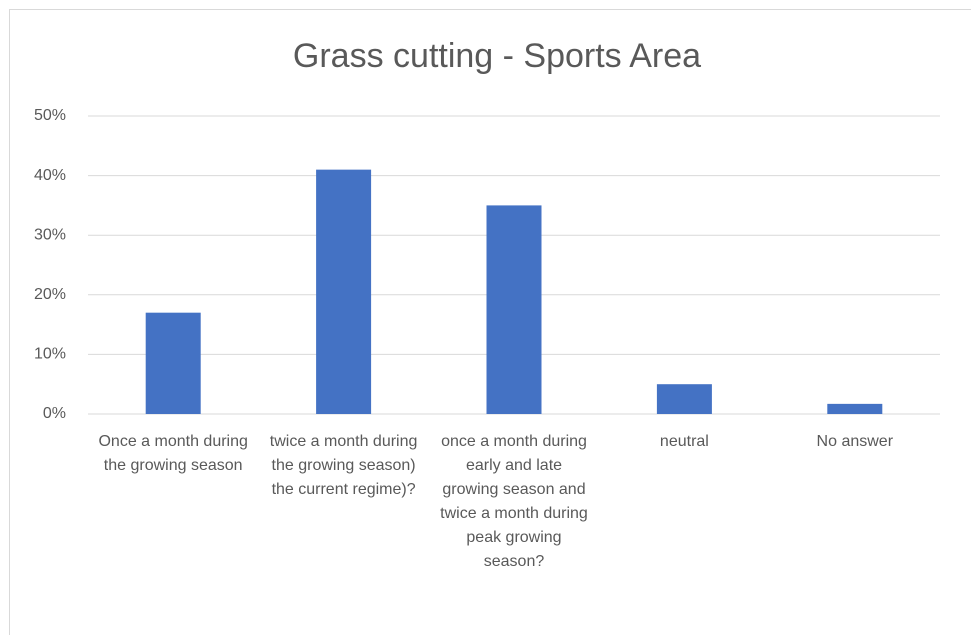 This screenshot has height=635, width=971. I want to click on y-tick-label: 0%, so click(54, 413).